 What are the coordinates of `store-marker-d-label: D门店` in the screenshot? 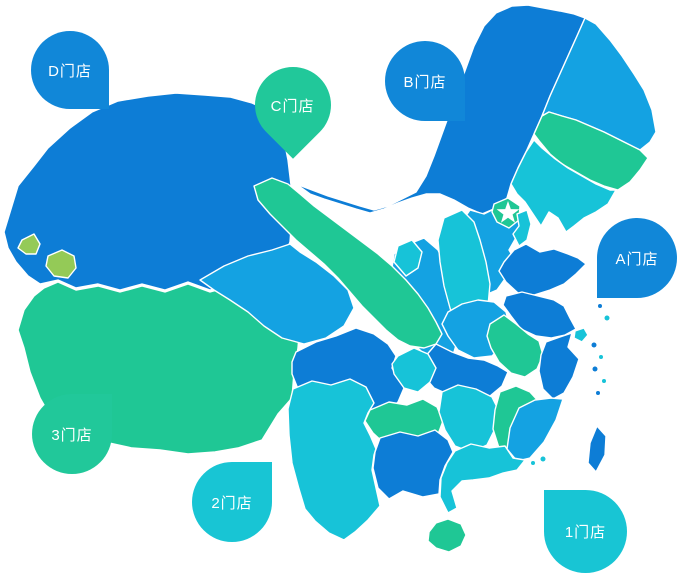 It's located at (70, 71).